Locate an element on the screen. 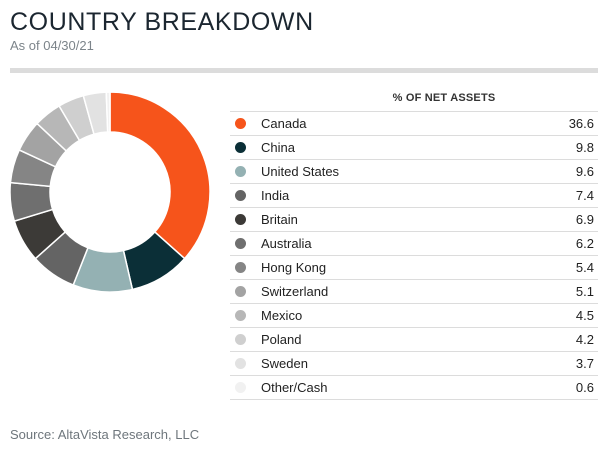 The height and width of the screenshot is (451, 606). legend-row: Mexico 4.5 is located at coordinates (414, 316).